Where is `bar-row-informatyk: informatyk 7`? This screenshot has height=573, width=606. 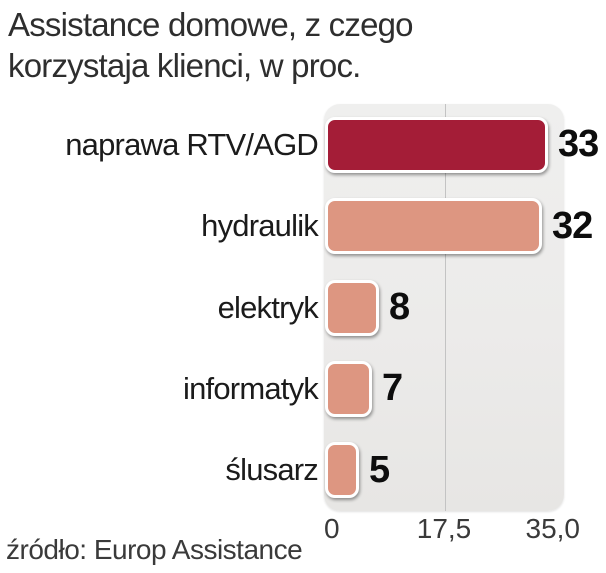
bar-row-informatyk: informatyk 7 is located at coordinates (303, 388).